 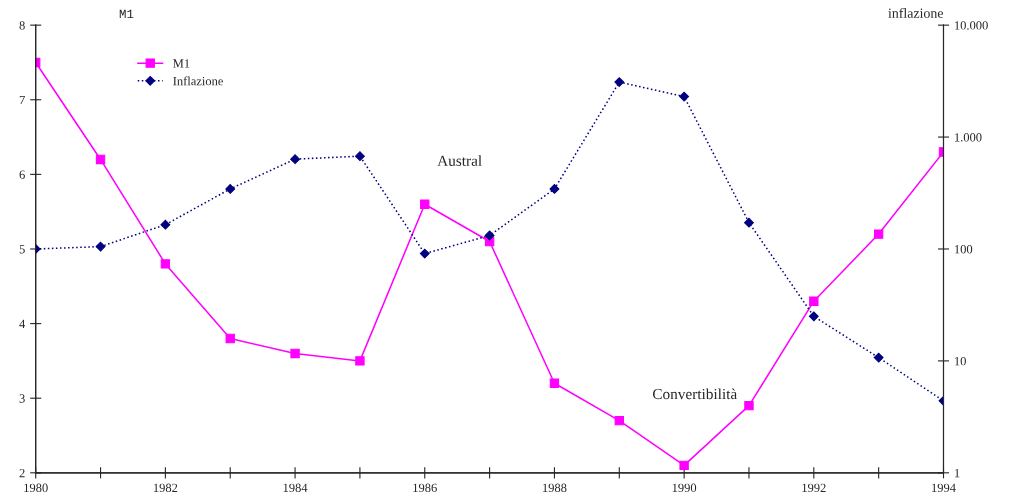 What do you see at coordinates (459, 160) in the screenshot?
I see `annotation: Austral` at bounding box center [459, 160].